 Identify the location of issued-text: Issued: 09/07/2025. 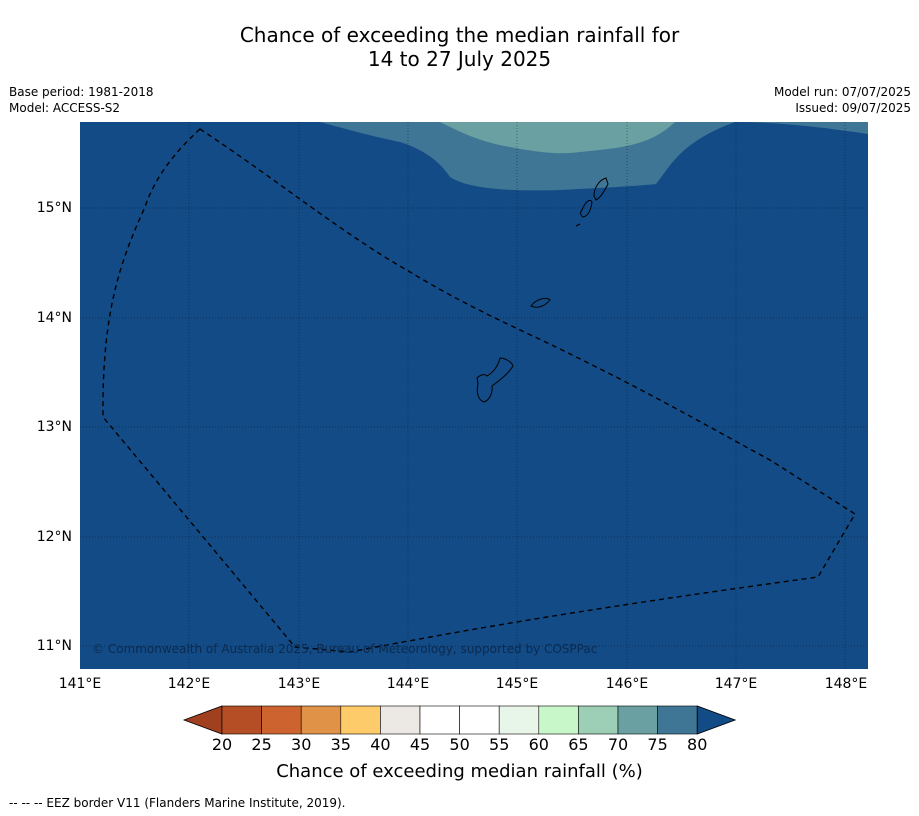
(853, 108).